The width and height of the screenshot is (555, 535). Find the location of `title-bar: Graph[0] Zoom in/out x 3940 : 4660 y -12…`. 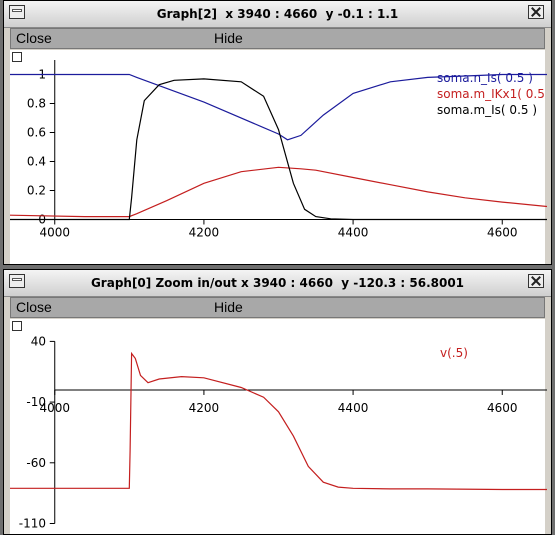

title-bar: Graph[0] Zoom in/out x 3940 : 4660 y -12… is located at coordinates (277, 283).